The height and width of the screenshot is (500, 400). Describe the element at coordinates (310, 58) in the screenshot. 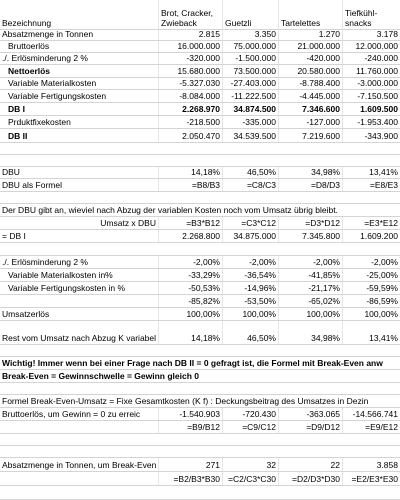

I see `cell-value: -420.000` at that location.